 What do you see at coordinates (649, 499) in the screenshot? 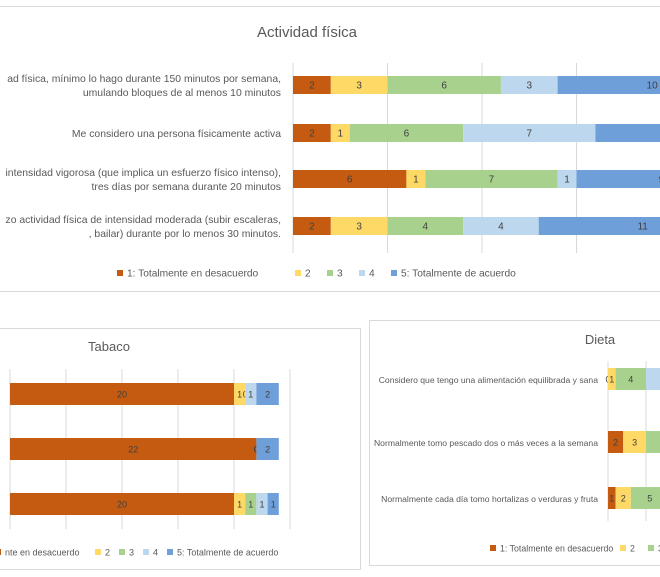
I see `data-label: 5` at bounding box center [649, 499].